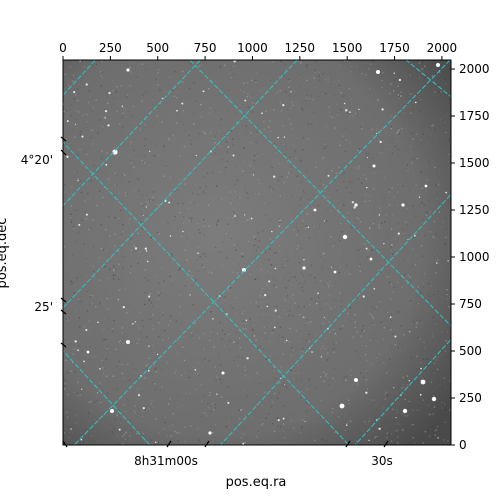 This screenshot has width=500, height=500. Describe the element at coordinates (386, 444) in the screenshot. I see `ra-tick` at that location.